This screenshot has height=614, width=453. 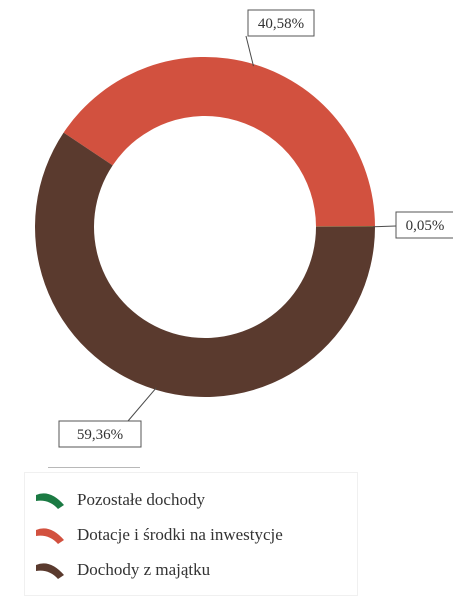 What do you see at coordinates (144, 569) in the screenshot?
I see `legend-label-majatek: Dochody z majątku` at bounding box center [144, 569].